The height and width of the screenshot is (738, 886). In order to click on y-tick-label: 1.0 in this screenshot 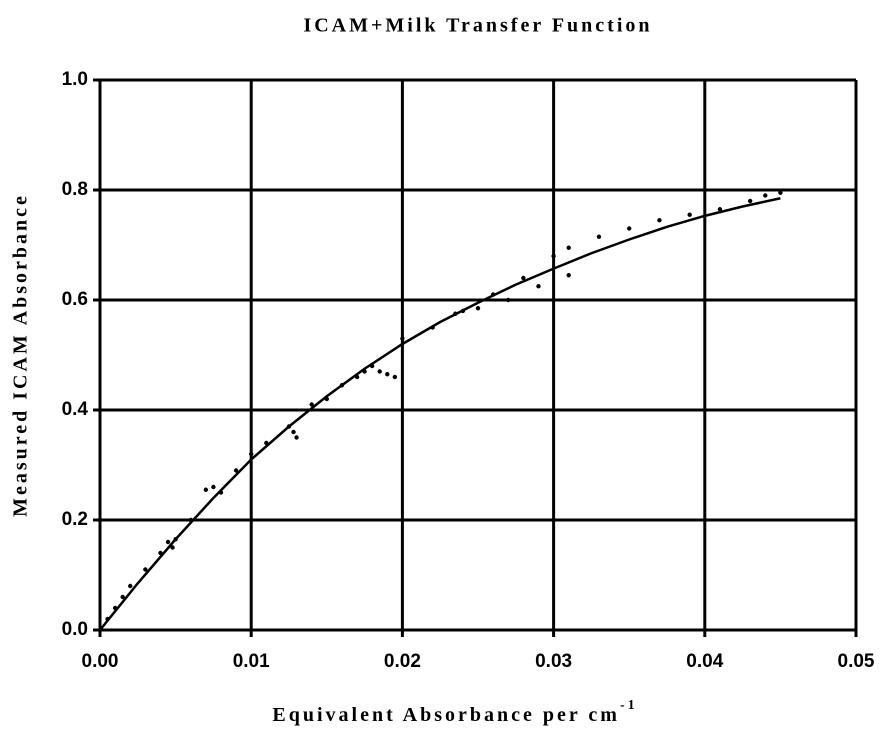, I will do `click(75, 79)`.